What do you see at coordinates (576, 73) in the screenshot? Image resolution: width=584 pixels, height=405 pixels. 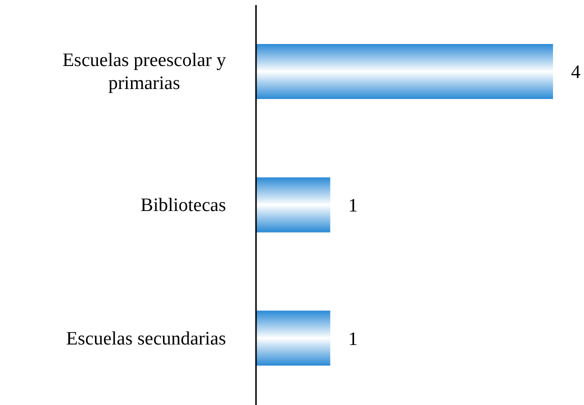 I see `data-label: 4` at bounding box center [576, 73].